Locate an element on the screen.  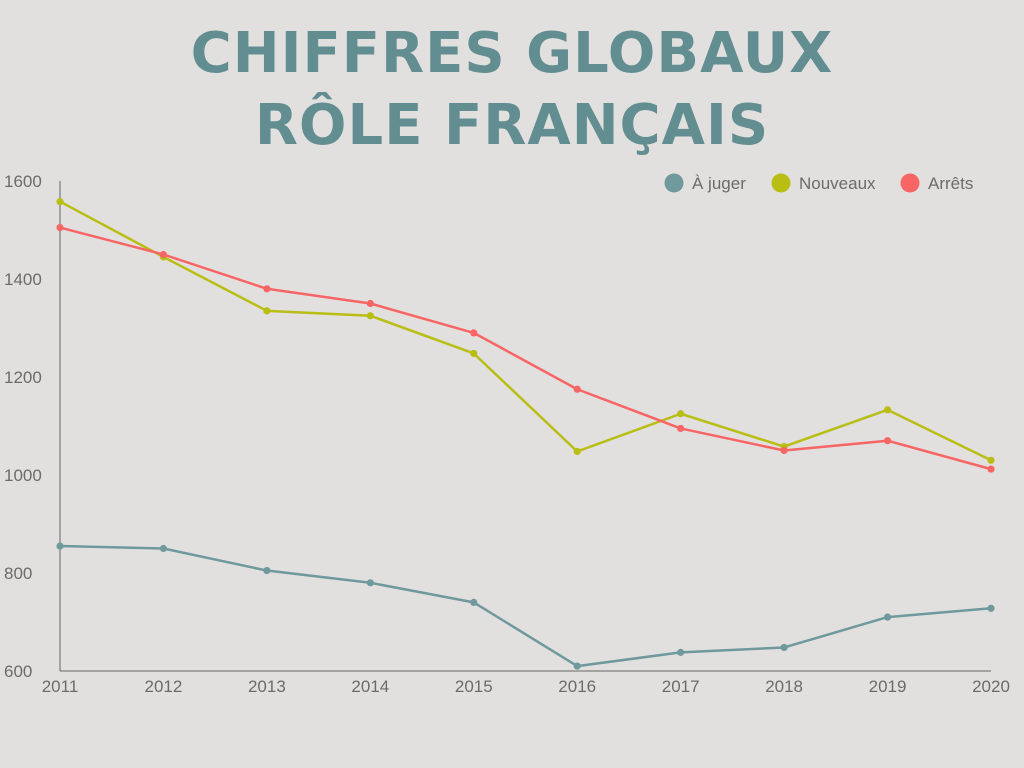
series-line is located at coordinates (525, 606).